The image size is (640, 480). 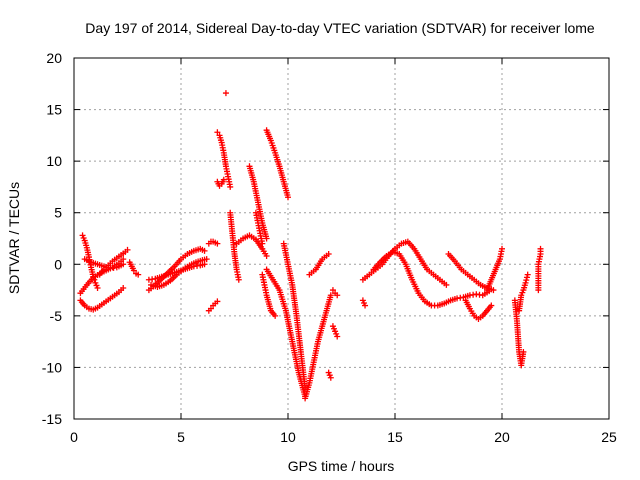 What do you see at coordinates (269, 295) in the screenshot?
I see `series-track-s` at bounding box center [269, 295].